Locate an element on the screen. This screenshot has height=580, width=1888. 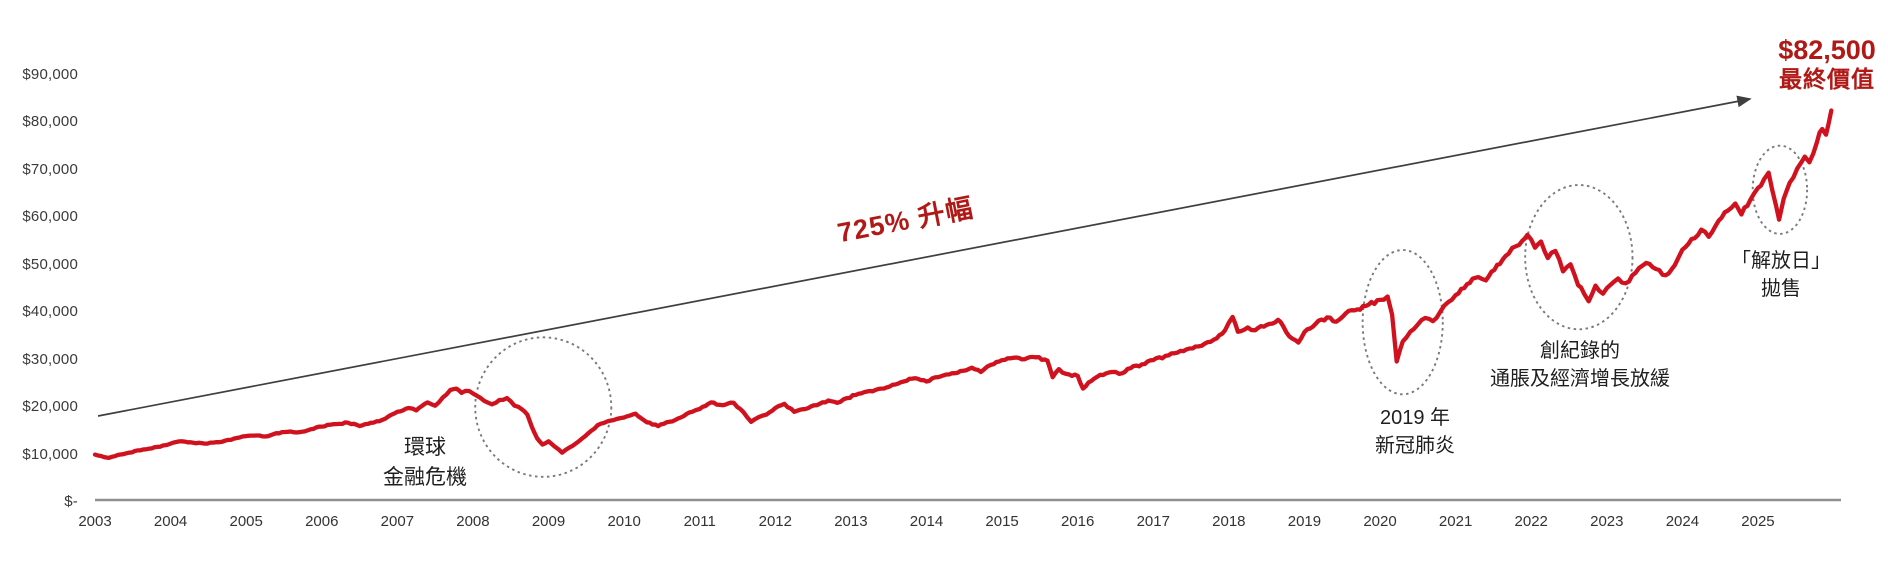
annotation-liberation-line1: 「解放日」 is located at coordinates (1781, 261).